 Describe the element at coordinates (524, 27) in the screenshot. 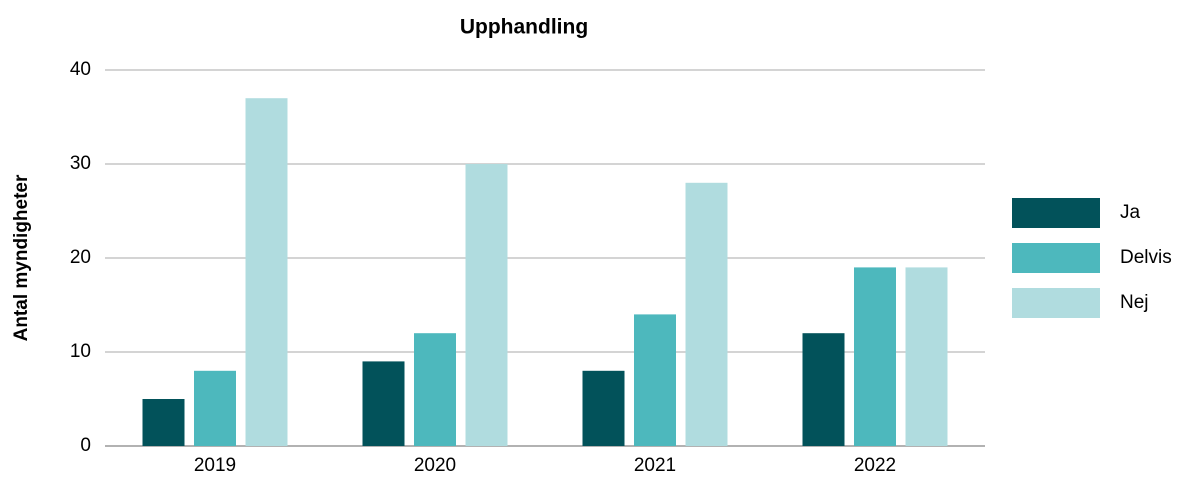

I see `chart-title: Upphandling` at that location.